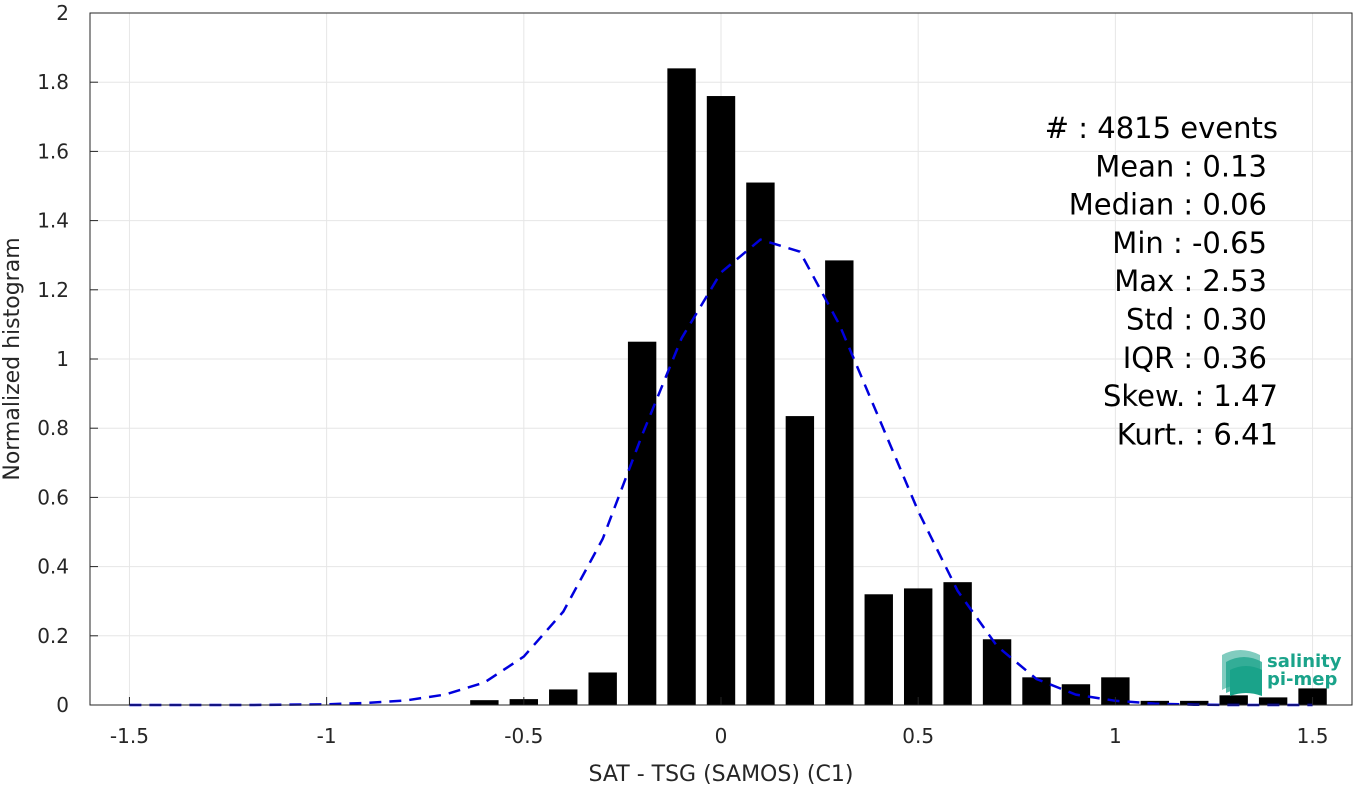  What do you see at coordinates (53, 567) in the screenshot?
I see `y-tick-label: 0.4` at bounding box center [53, 567].